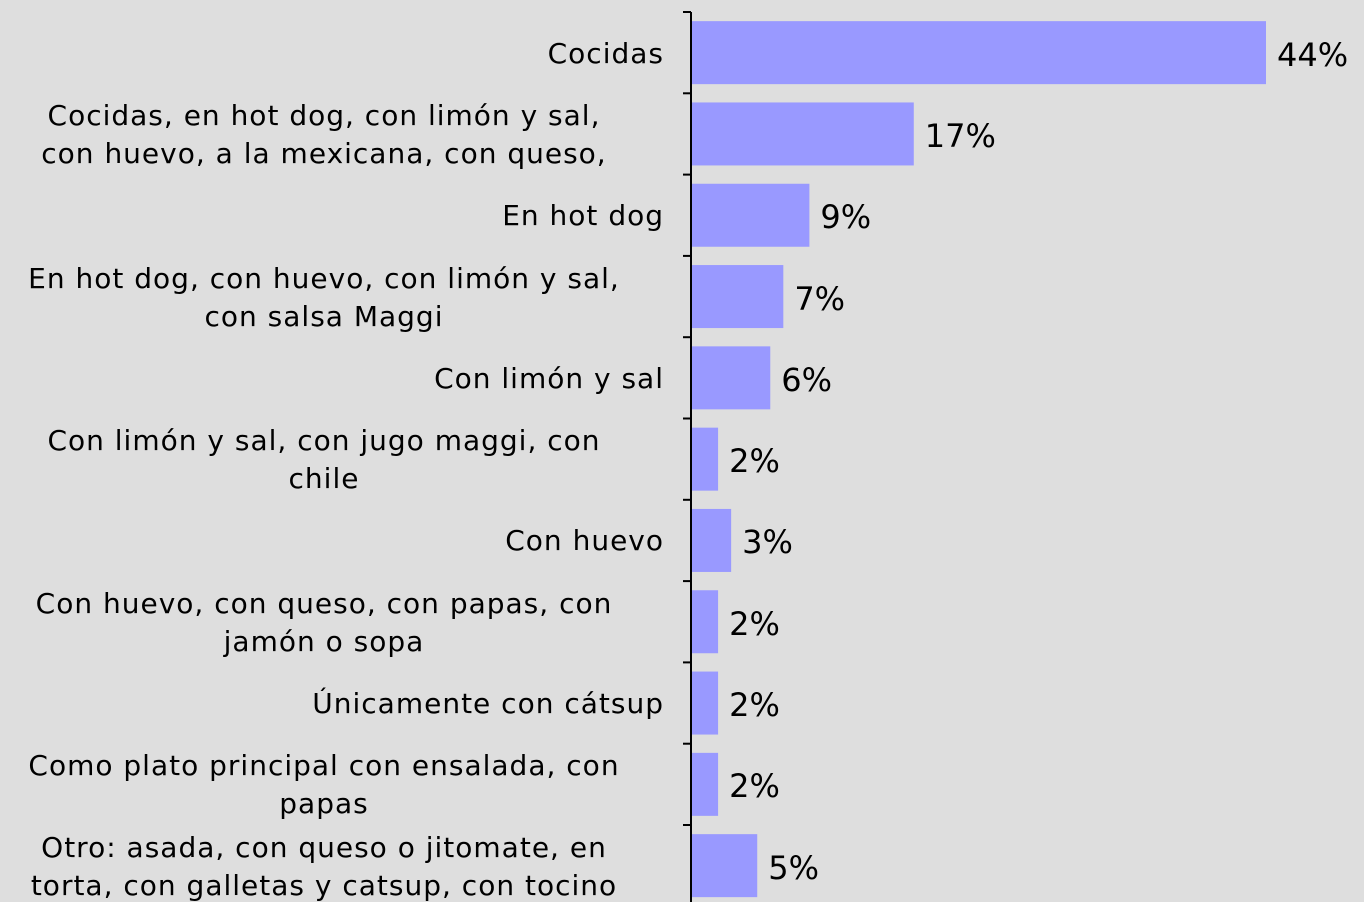  What do you see at coordinates (583, 216) in the screenshot?
I see `category-label: En hot dog` at bounding box center [583, 216].